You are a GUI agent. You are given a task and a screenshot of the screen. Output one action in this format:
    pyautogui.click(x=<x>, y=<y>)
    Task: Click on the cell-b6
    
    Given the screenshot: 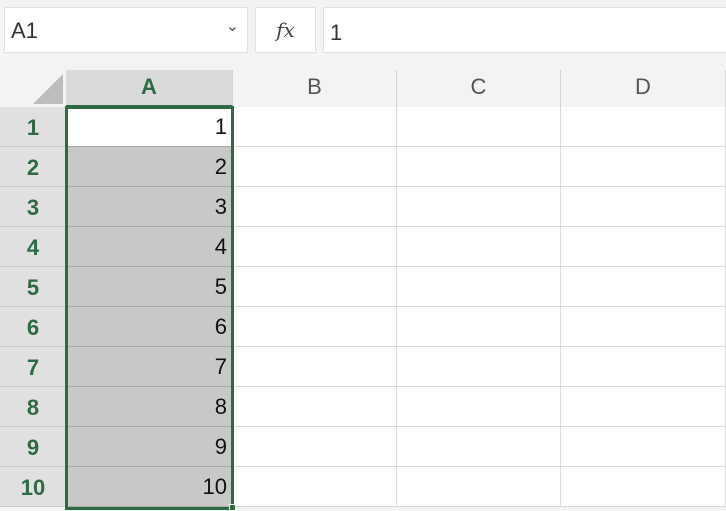 What is the action you would take?
    pyautogui.click(x=315, y=327)
    